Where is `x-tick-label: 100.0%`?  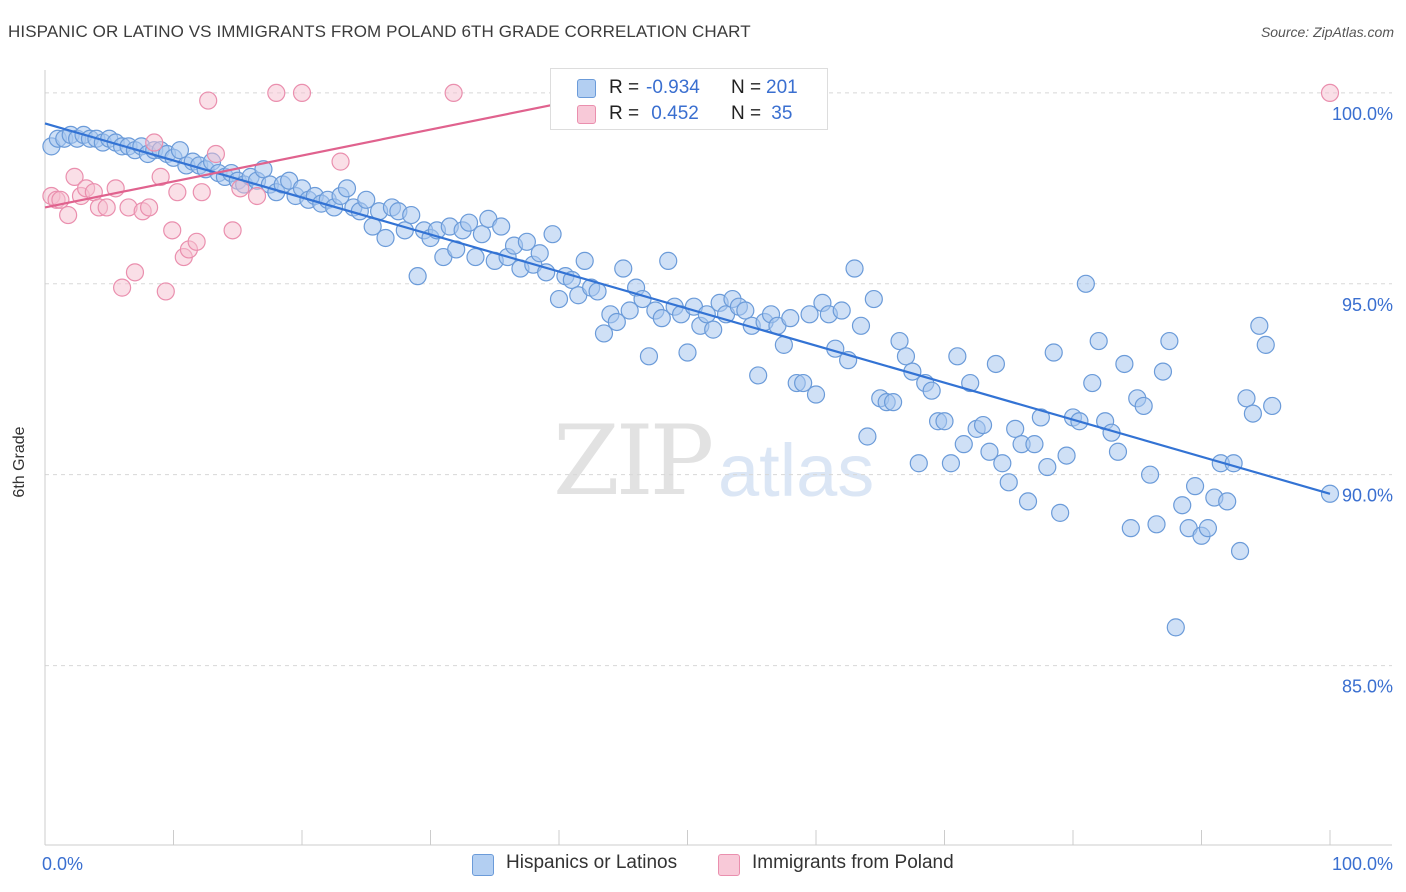 x-tick-label: 100.0% is located at coordinates (1362, 864).